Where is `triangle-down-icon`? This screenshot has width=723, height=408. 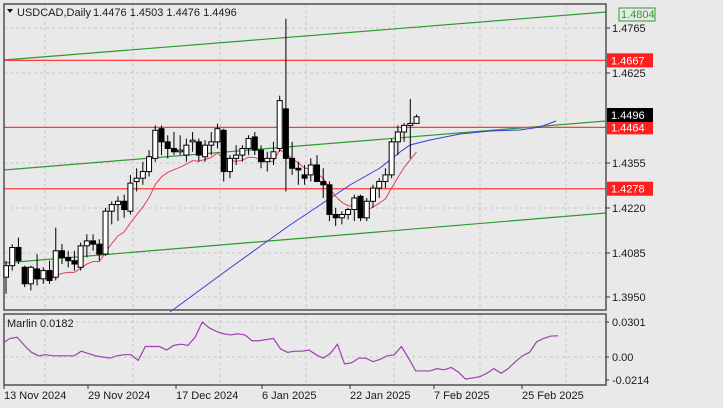 triangle-down-icon is located at coordinates (10, 11).